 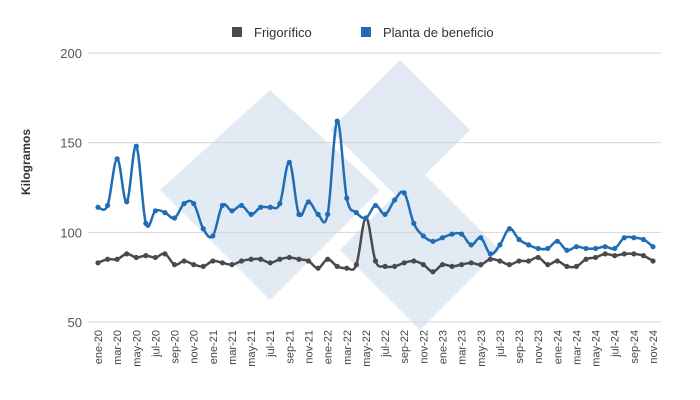 What do you see at coordinates (71, 232) in the screenshot?
I see `y-tick-label: 100` at bounding box center [71, 232].